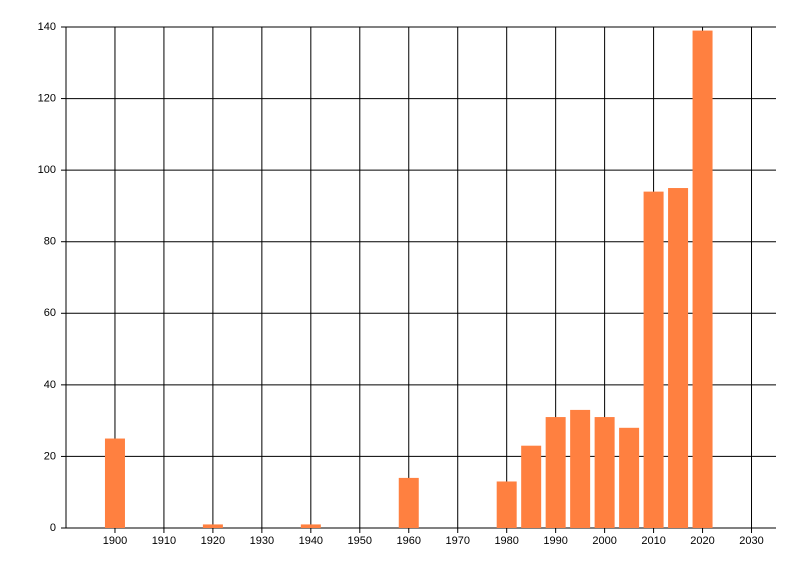  What do you see at coordinates (360, 541) in the screenshot?
I see `x-tick-label: 1950` at bounding box center [360, 541].